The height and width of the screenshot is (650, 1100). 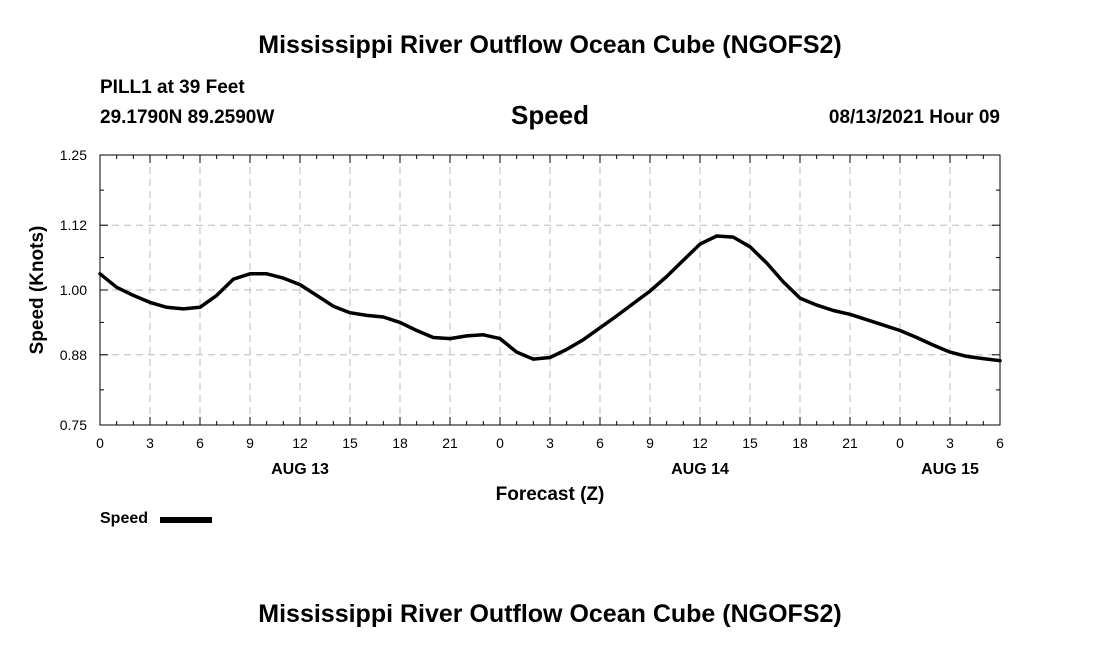 What do you see at coordinates (73, 155) in the screenshot?
I see `y-tick-label: 1.25` at bounding box center [73, 155].